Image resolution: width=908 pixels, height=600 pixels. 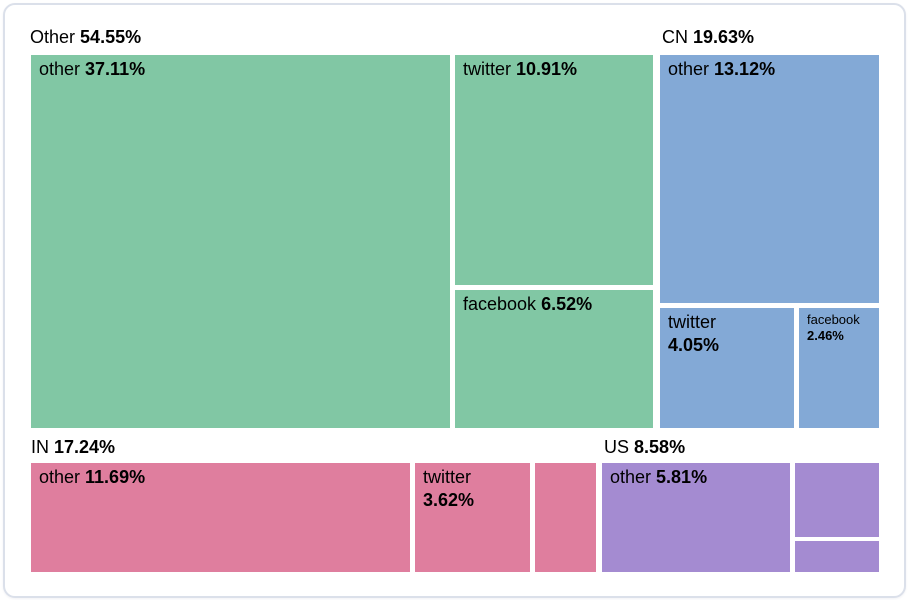 I want to click on cell-cn-facebook: facebook 2.46%, so click(x=839, y=368).